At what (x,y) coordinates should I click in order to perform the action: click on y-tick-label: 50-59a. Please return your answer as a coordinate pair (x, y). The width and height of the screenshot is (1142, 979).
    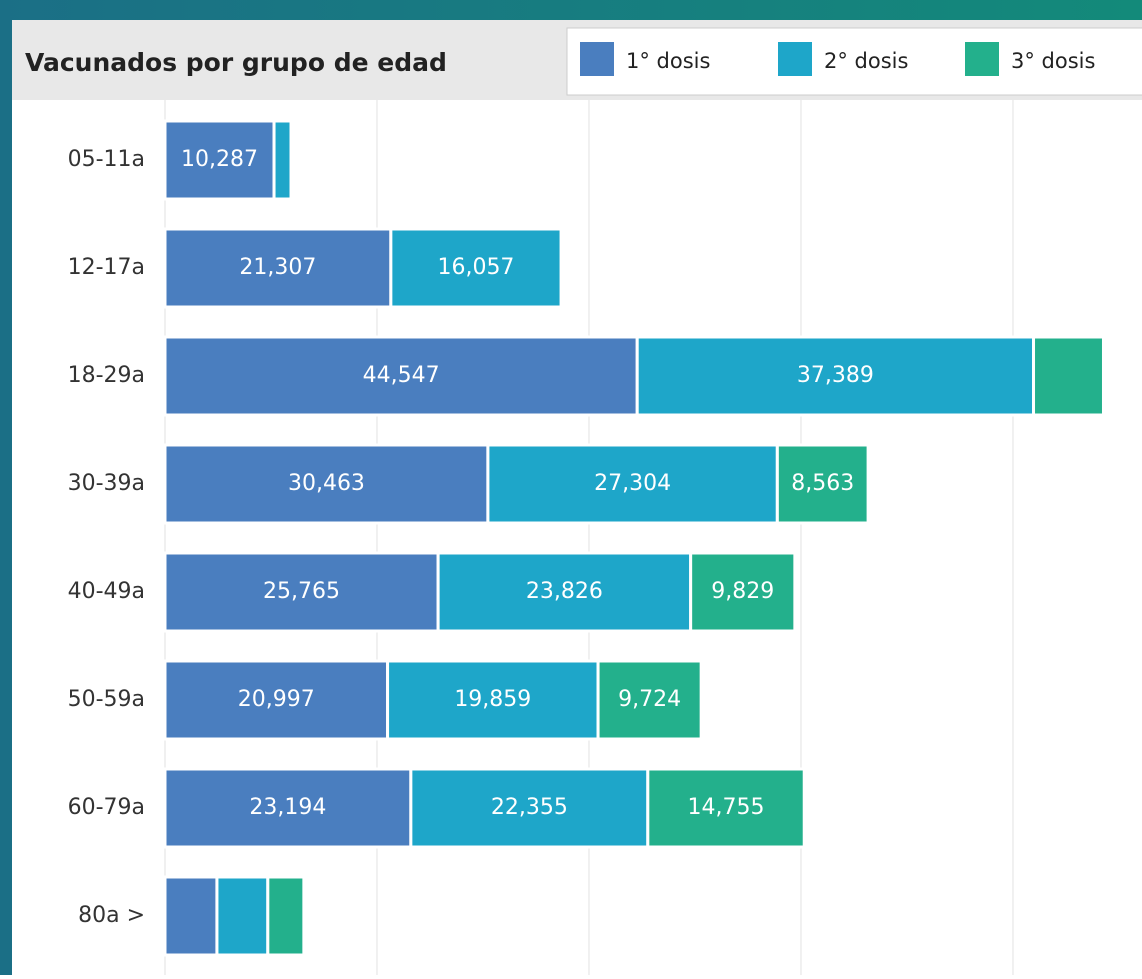
    Looking at the image, I should click on (106, 699).